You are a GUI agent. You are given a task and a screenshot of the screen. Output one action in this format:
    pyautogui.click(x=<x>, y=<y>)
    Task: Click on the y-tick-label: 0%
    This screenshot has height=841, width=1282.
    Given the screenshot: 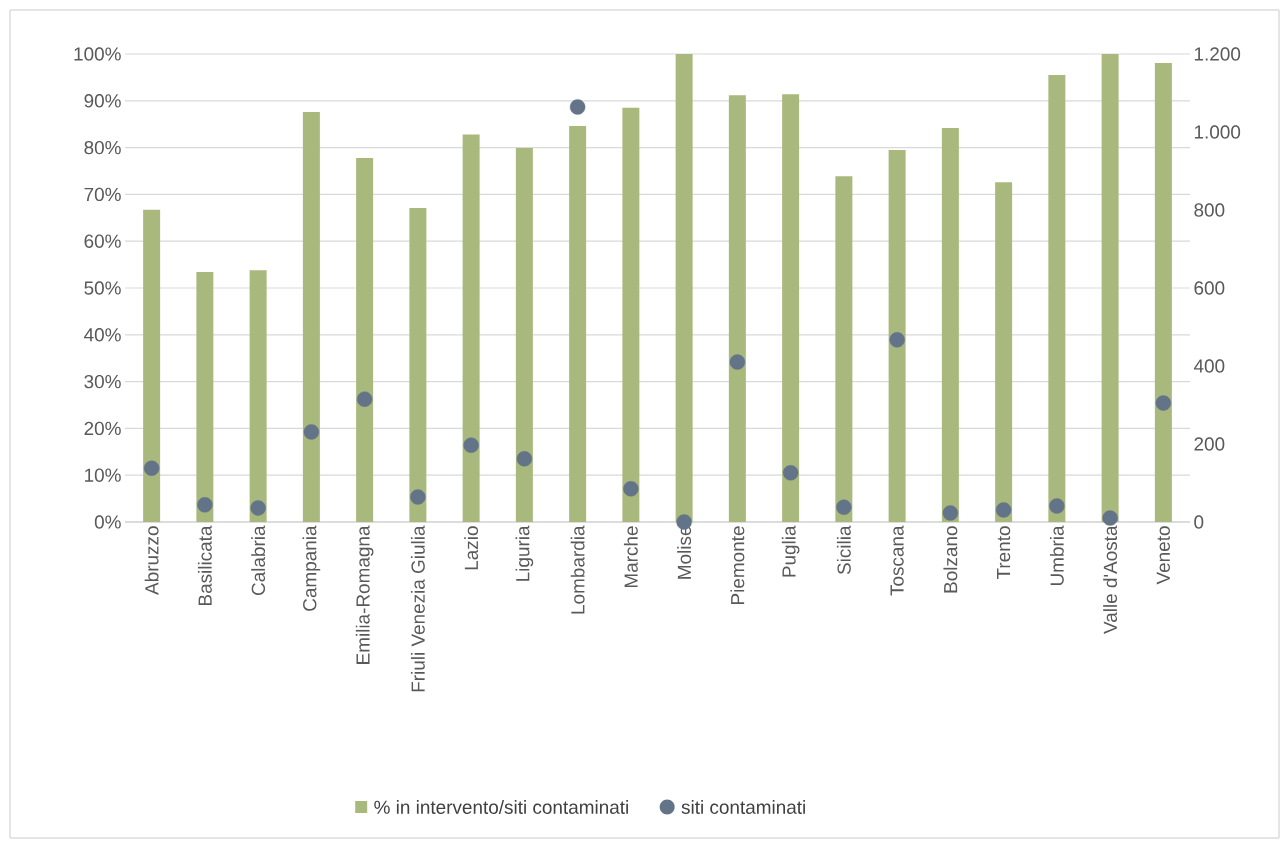 What is the action you would take?
    pyautogui.click(x=107, y=522)
    